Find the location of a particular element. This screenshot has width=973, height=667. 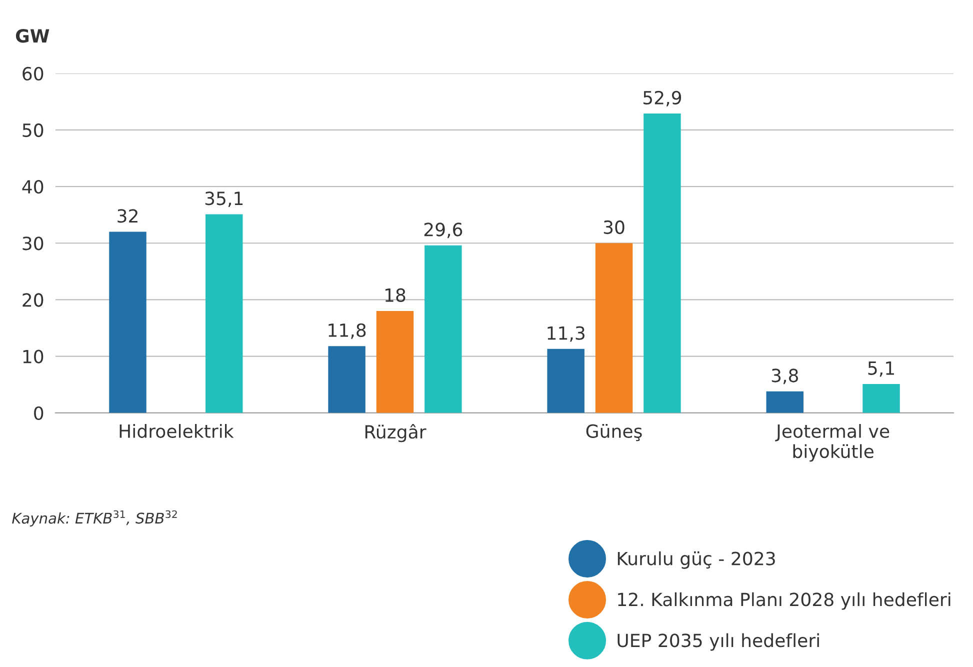

legend-label: 12. Kalkınma Planı 2028 yılı hedefleri is located at coordinates (784, 601).